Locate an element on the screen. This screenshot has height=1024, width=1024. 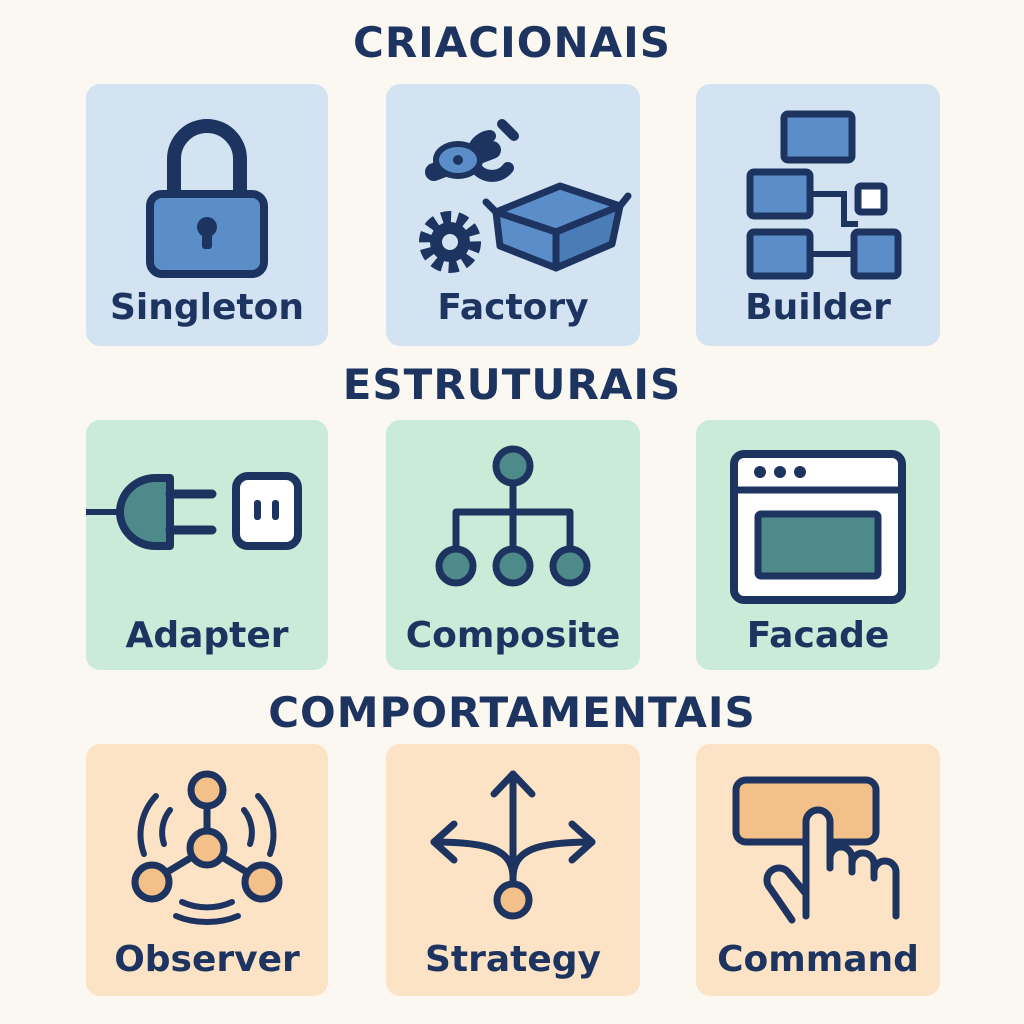
card-label: Builder is located at coordinates (818, 307).